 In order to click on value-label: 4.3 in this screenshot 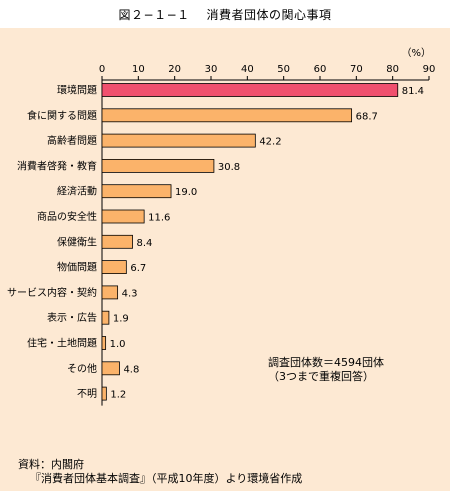, I will do `click(130, 293)`.